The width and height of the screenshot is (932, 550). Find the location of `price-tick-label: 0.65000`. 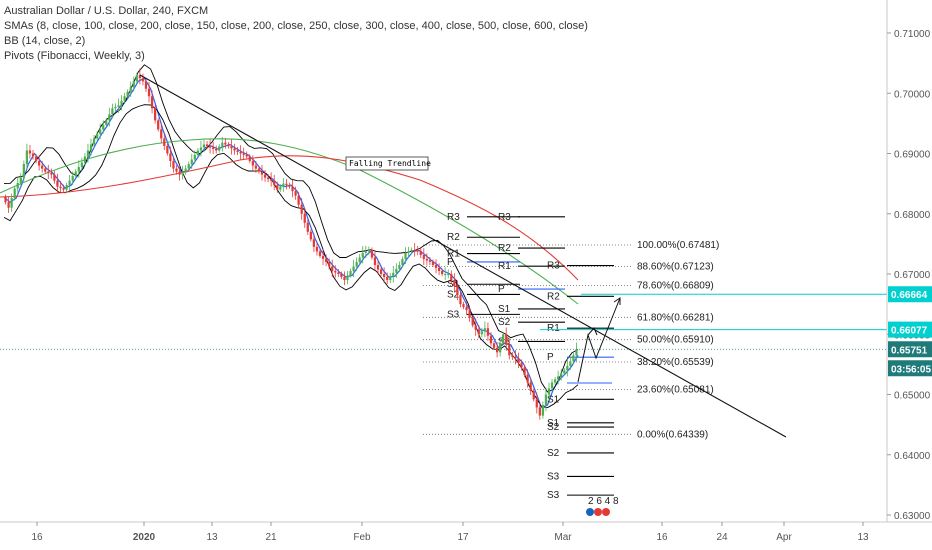

price-tick-label: 0.65000 is located at coordinates (912, 396).